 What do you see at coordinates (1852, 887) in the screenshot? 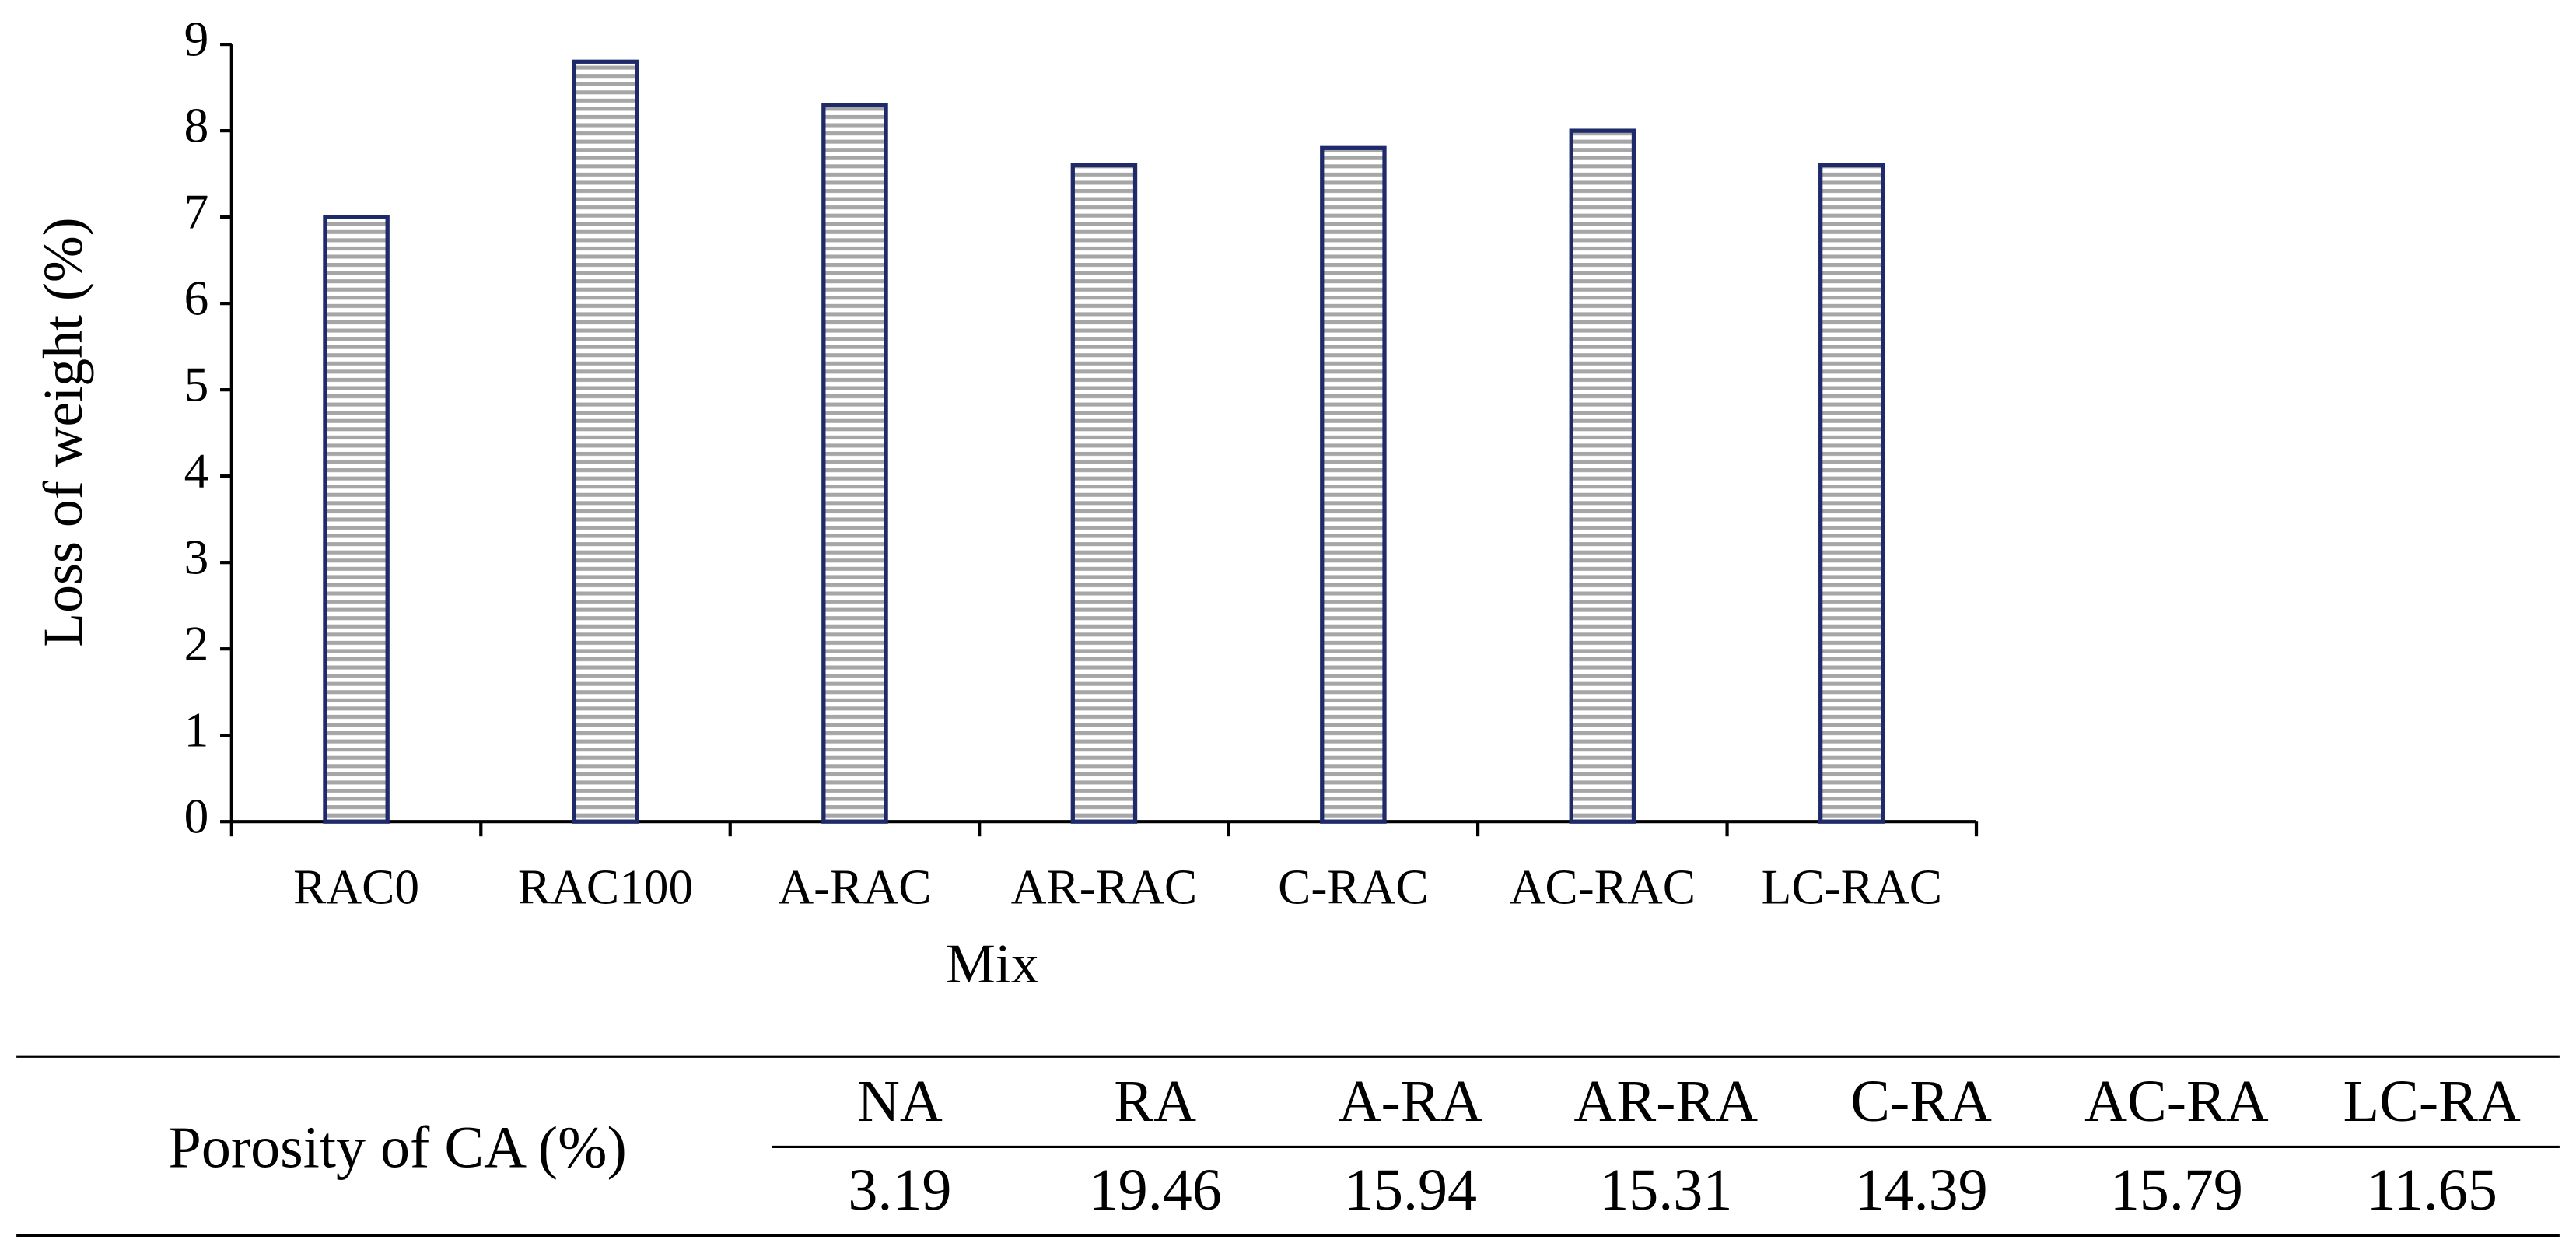
I see `x-tick-label: LC-RAC` at bounding box center [1852, 887].